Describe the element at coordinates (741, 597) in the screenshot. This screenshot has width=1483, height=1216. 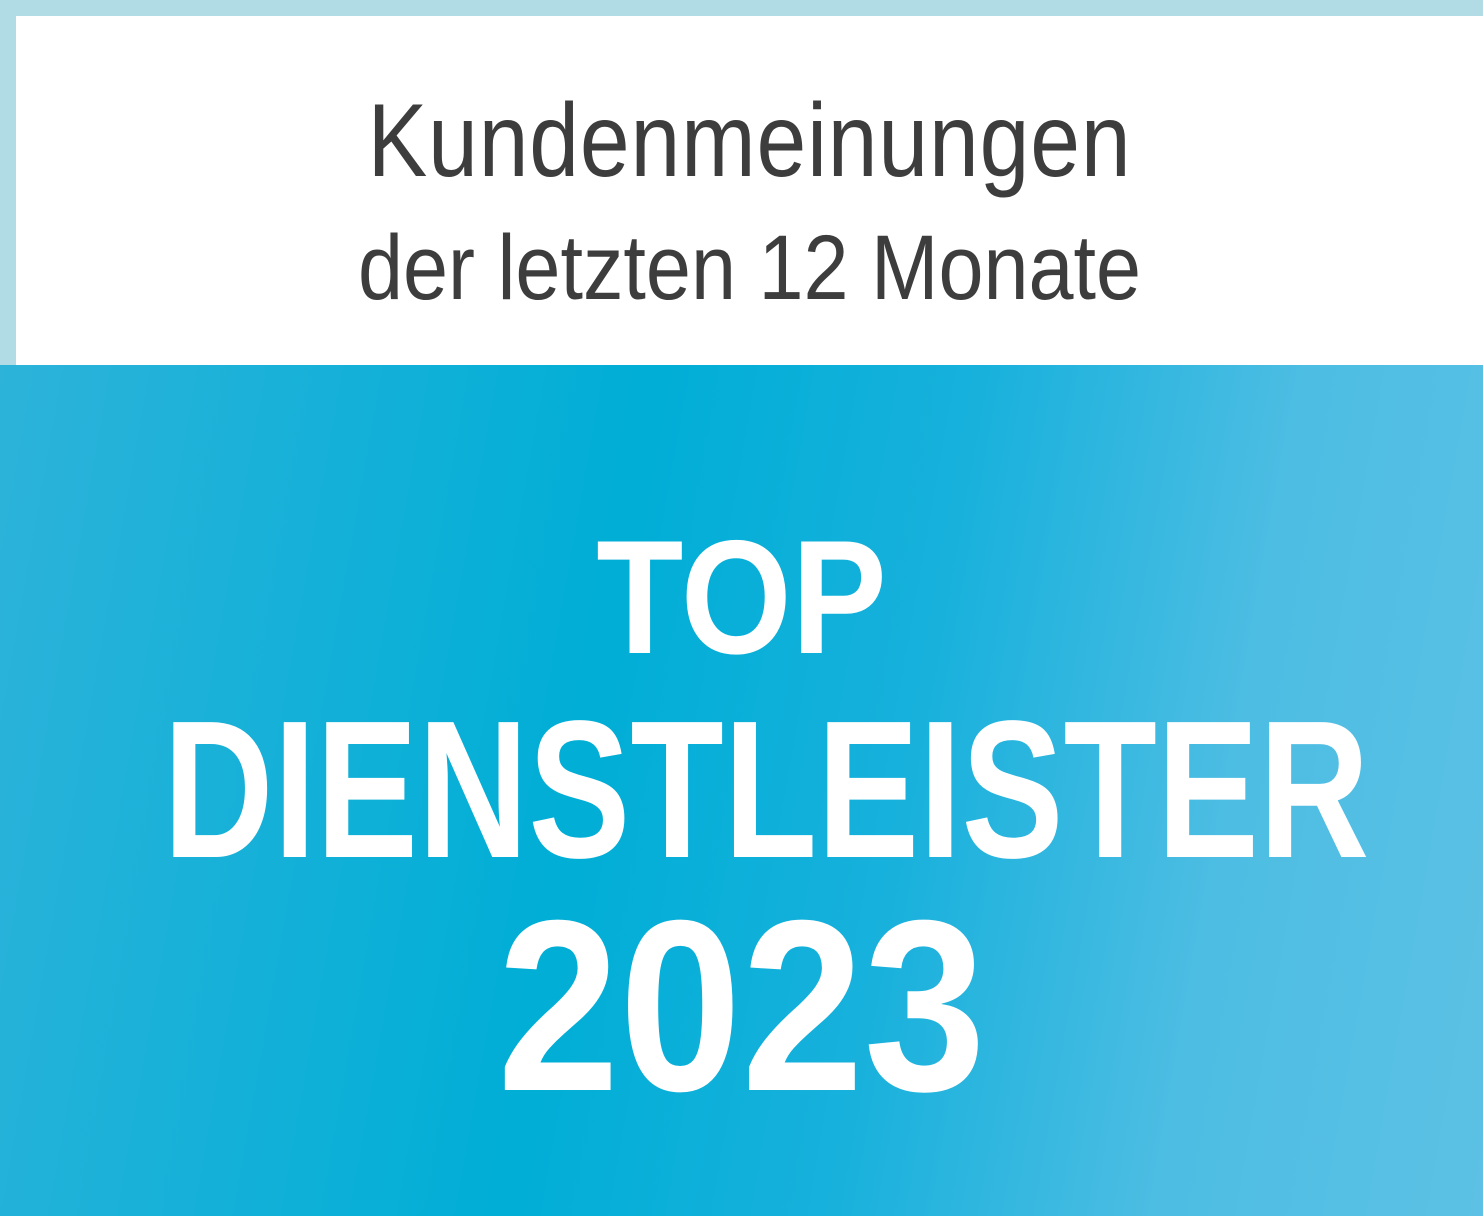
I see `badge-top-text: TOP` at that location.